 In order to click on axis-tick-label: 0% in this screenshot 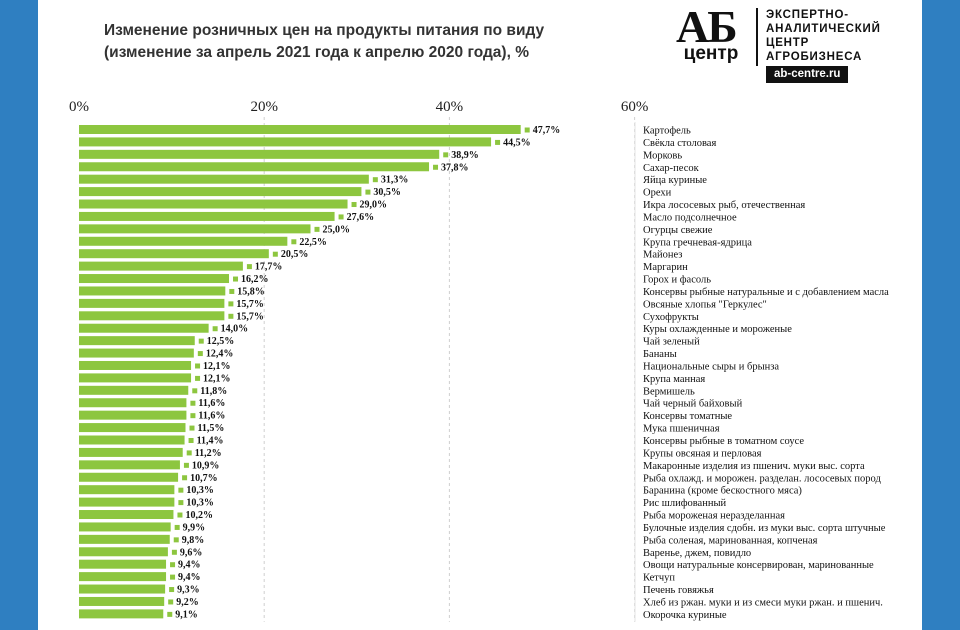, I will do `click(79, 107)`.